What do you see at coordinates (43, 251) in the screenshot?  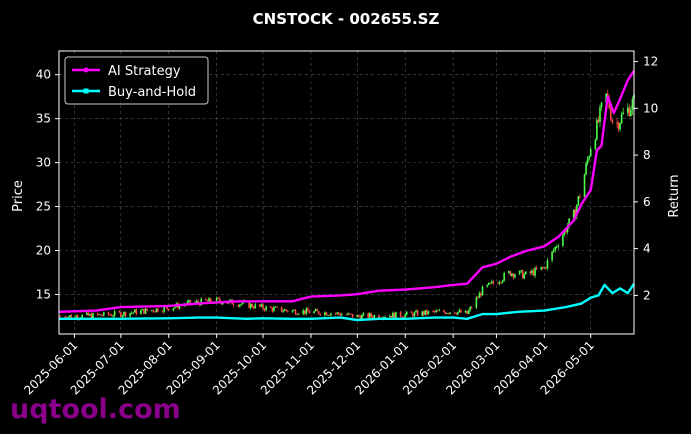 I see `y-tick-label-left: 20` at bounding box center [43, 251].